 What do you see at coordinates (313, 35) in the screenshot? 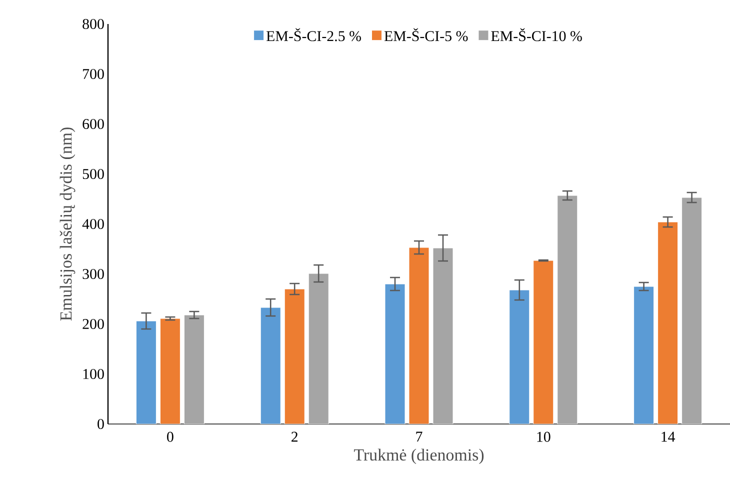
I see `legend-label: EM-Š-CI-2.5 %` at bounding box center [313, 35].